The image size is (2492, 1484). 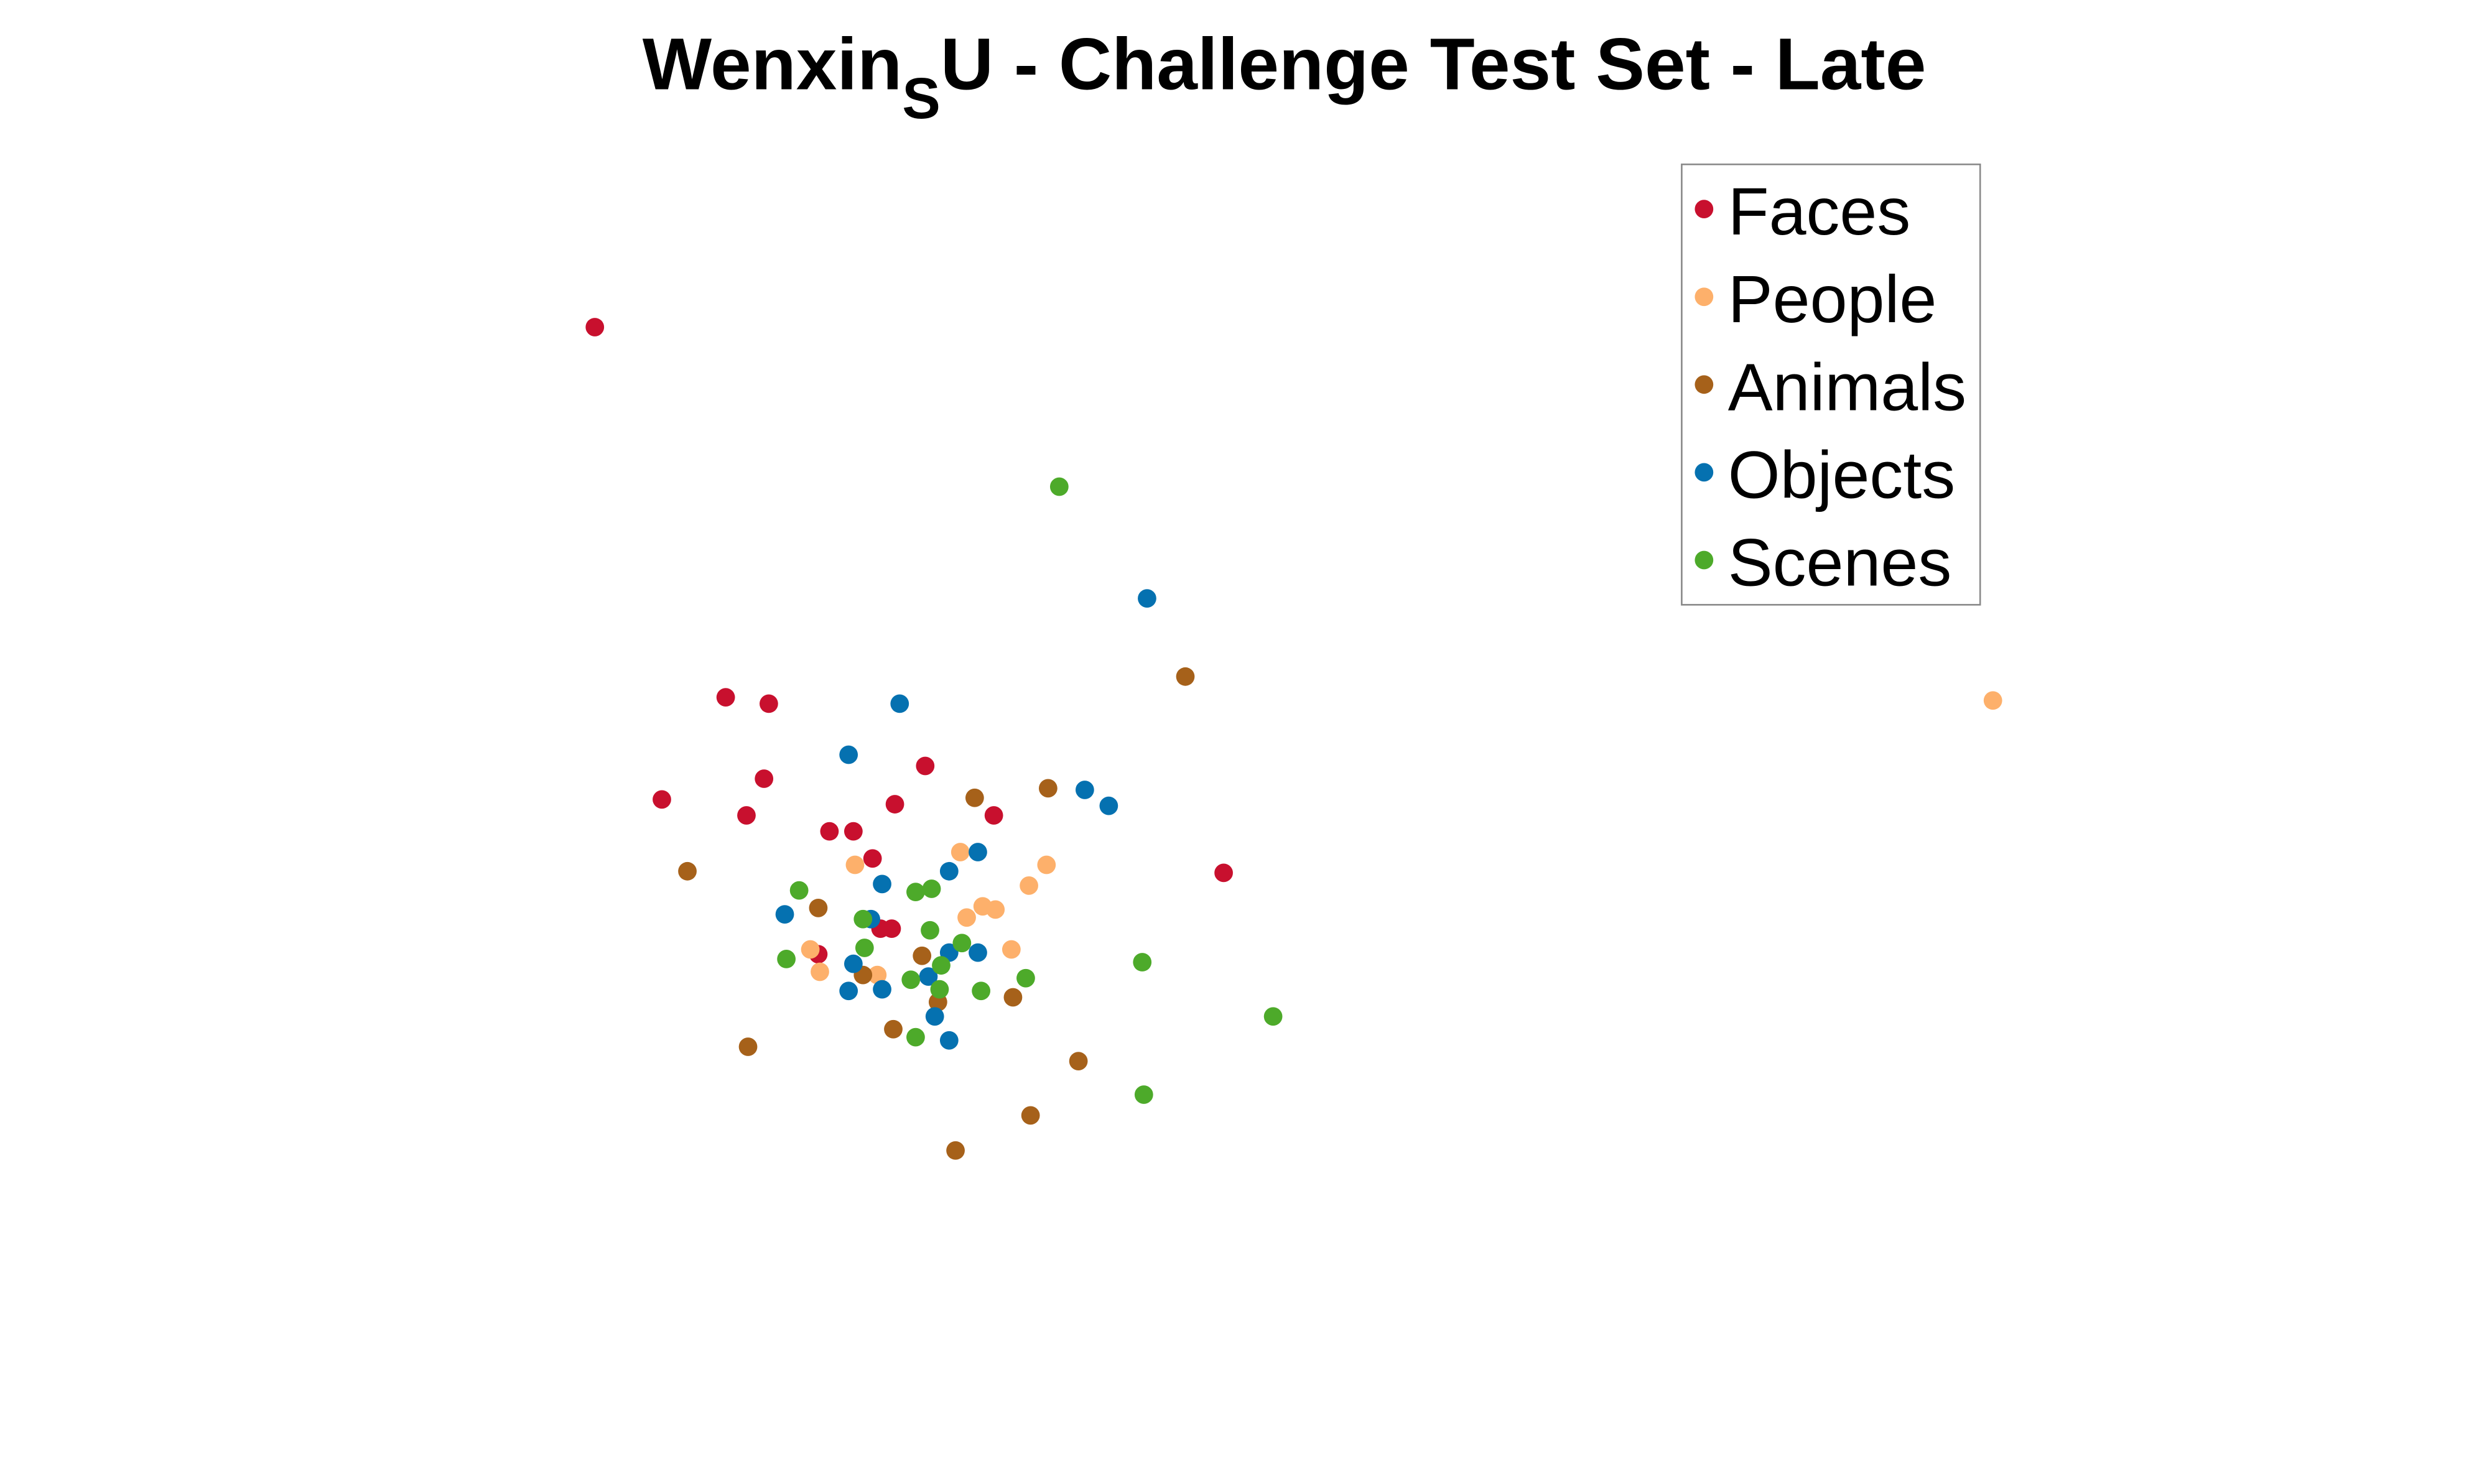 I want to click on legend: Faces People Animals Objects Scenes, so click(x=1831, y=384).